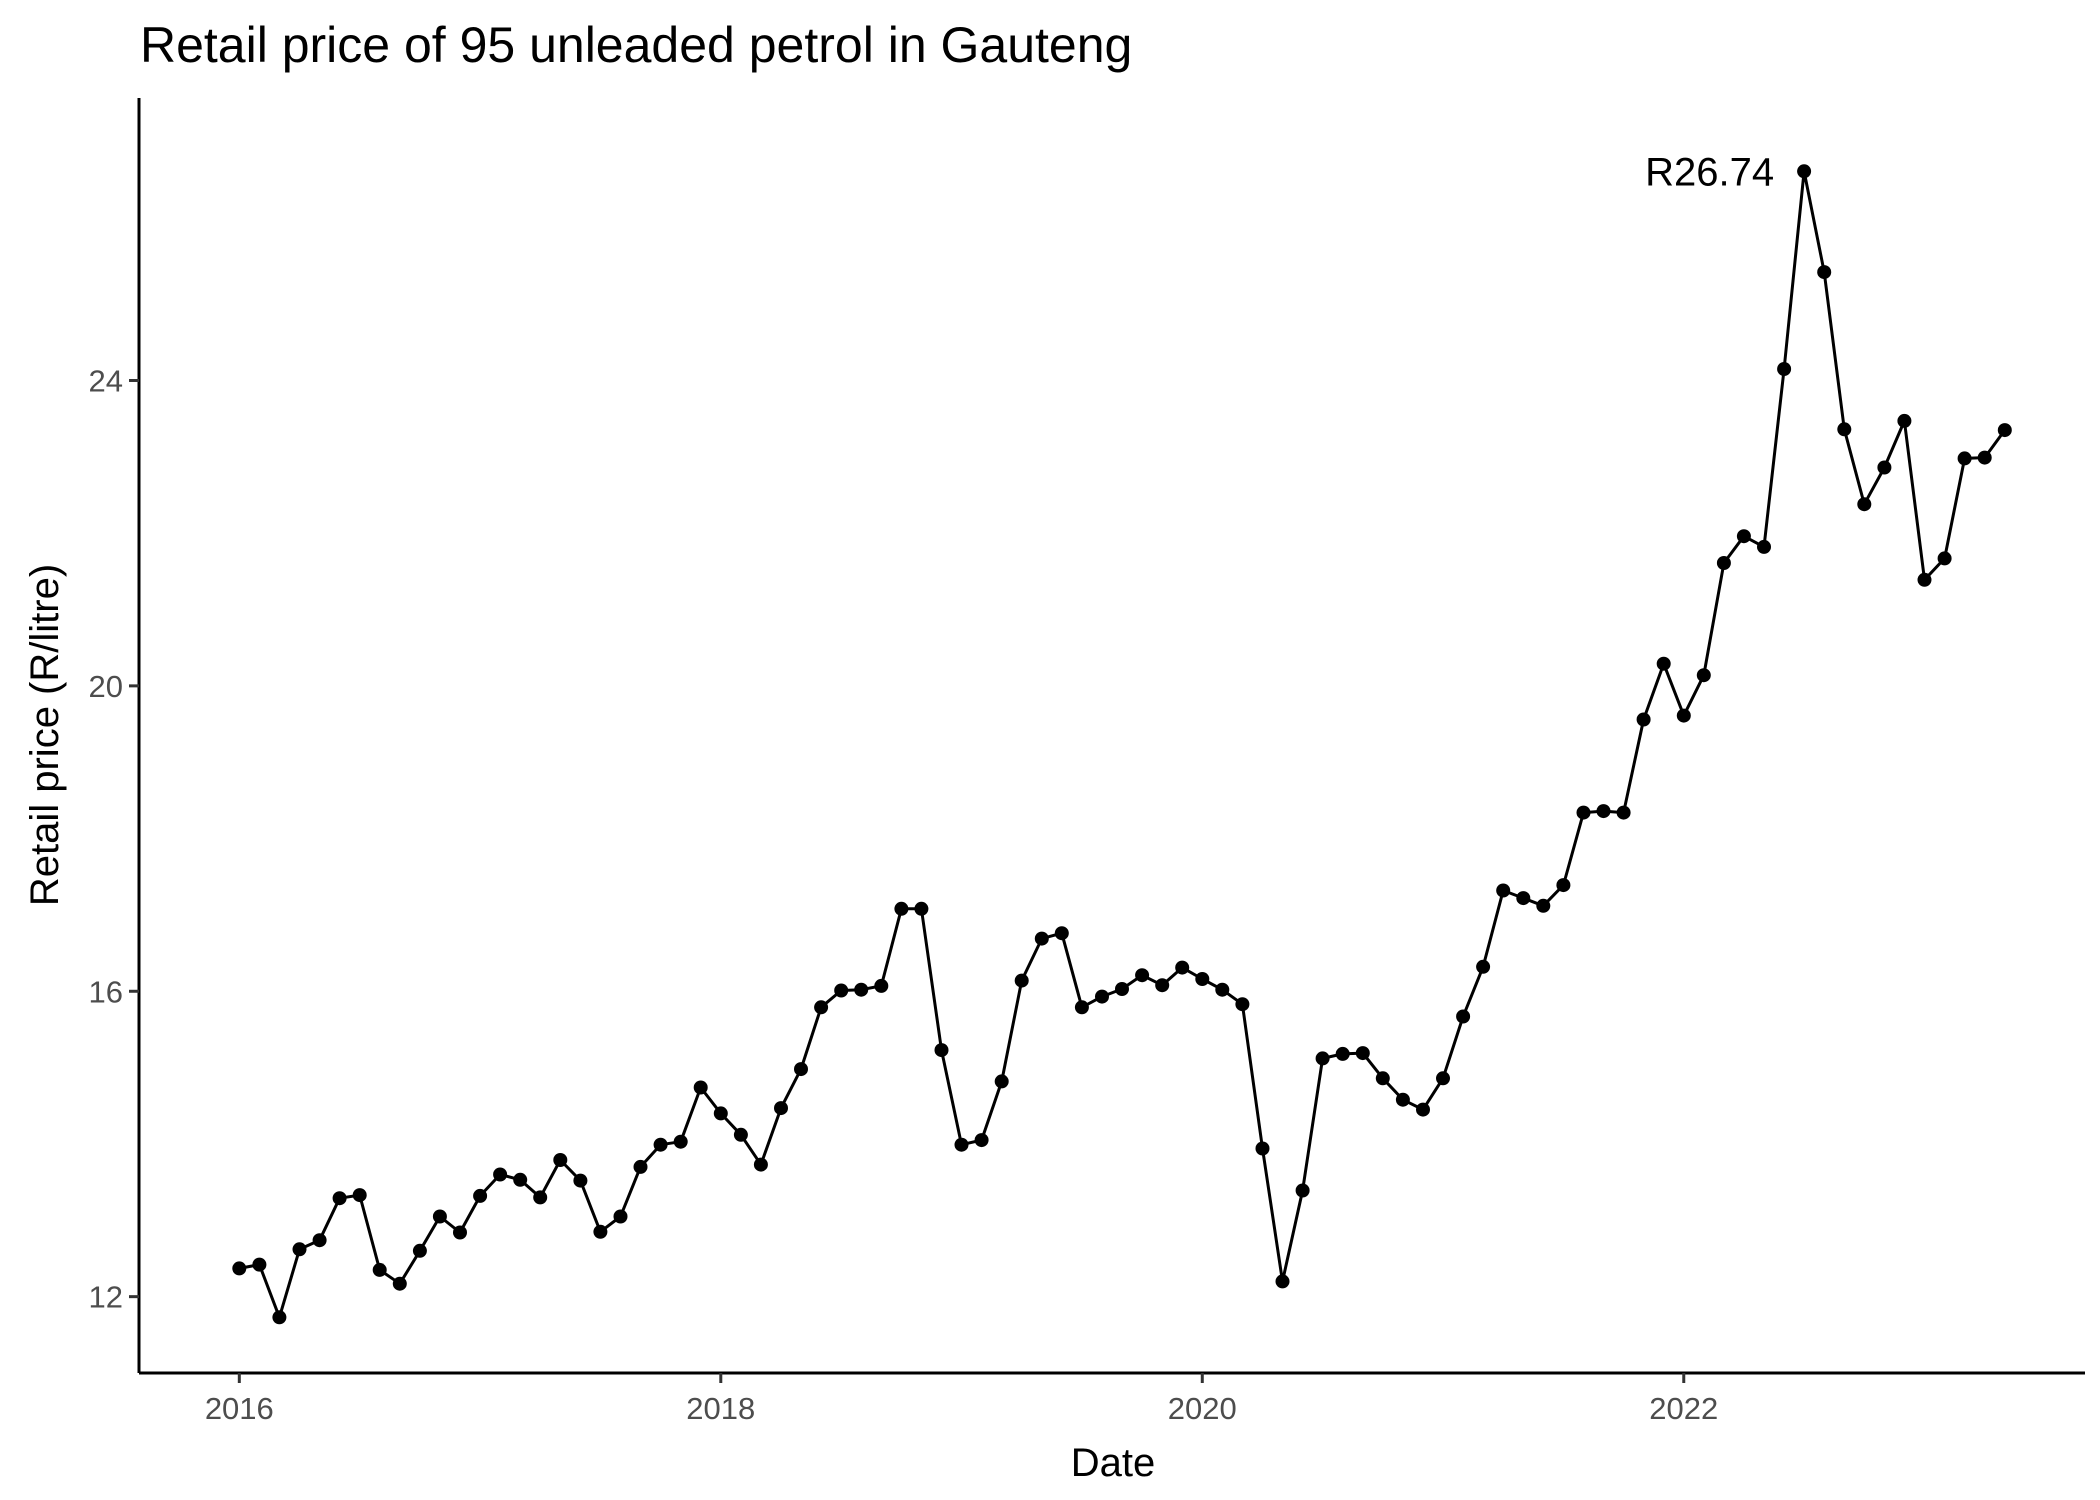 Image resolution: width=2100 pixels, height=1500 pixels. I want to click on x-tick-label: 2016, so click(239, 1408).